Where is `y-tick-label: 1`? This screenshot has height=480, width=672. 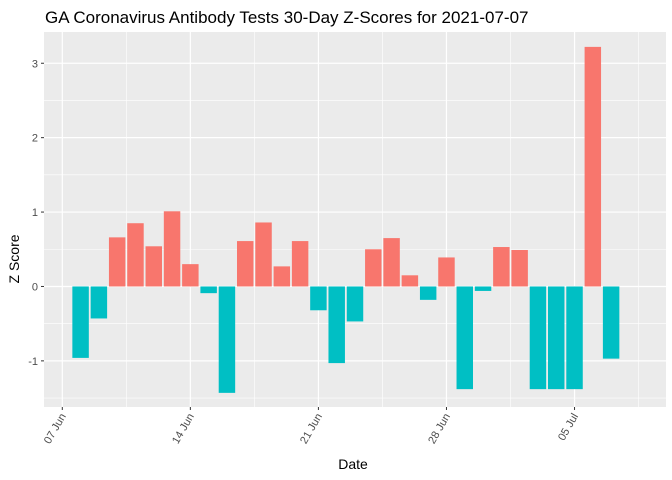
y-tick-label: 1 is located at coordinates (35, 213).